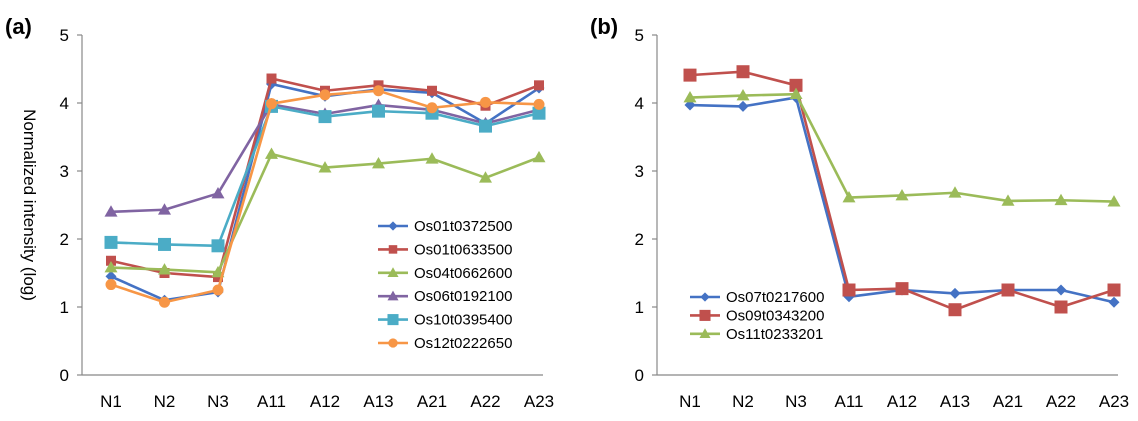  What do you see at coordinates (775, 315) in the screenshot?
I see `legend-entry: Os09t0343200` at bounding box center [775, 315].